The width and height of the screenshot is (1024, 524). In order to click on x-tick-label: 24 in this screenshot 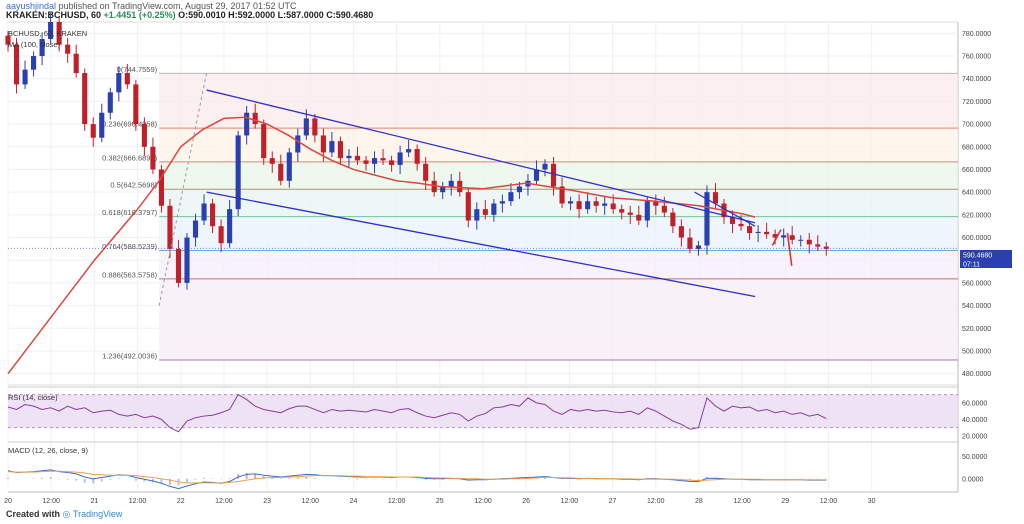, I will do `click(354, 501)`.